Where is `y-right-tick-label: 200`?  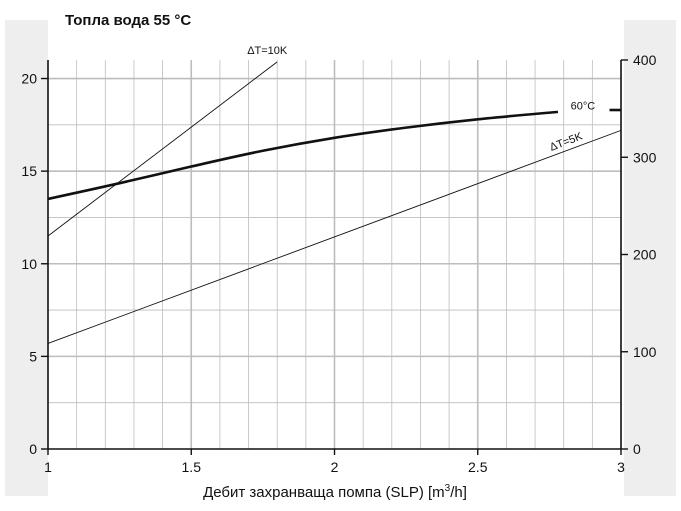 y-right-tick-label: 200 is located at coordinates (645, 255).